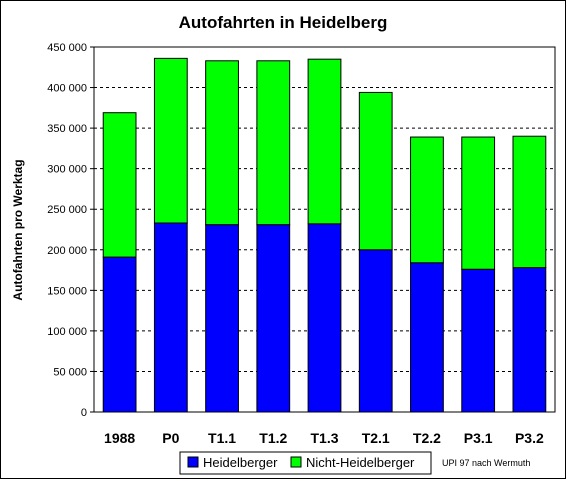 Image resolution: width=566 pixels, height=479 pixels. Describe the element at coordinates (529, 438) in the screenshot. I see `x-tick-label: P3.2` at that location.